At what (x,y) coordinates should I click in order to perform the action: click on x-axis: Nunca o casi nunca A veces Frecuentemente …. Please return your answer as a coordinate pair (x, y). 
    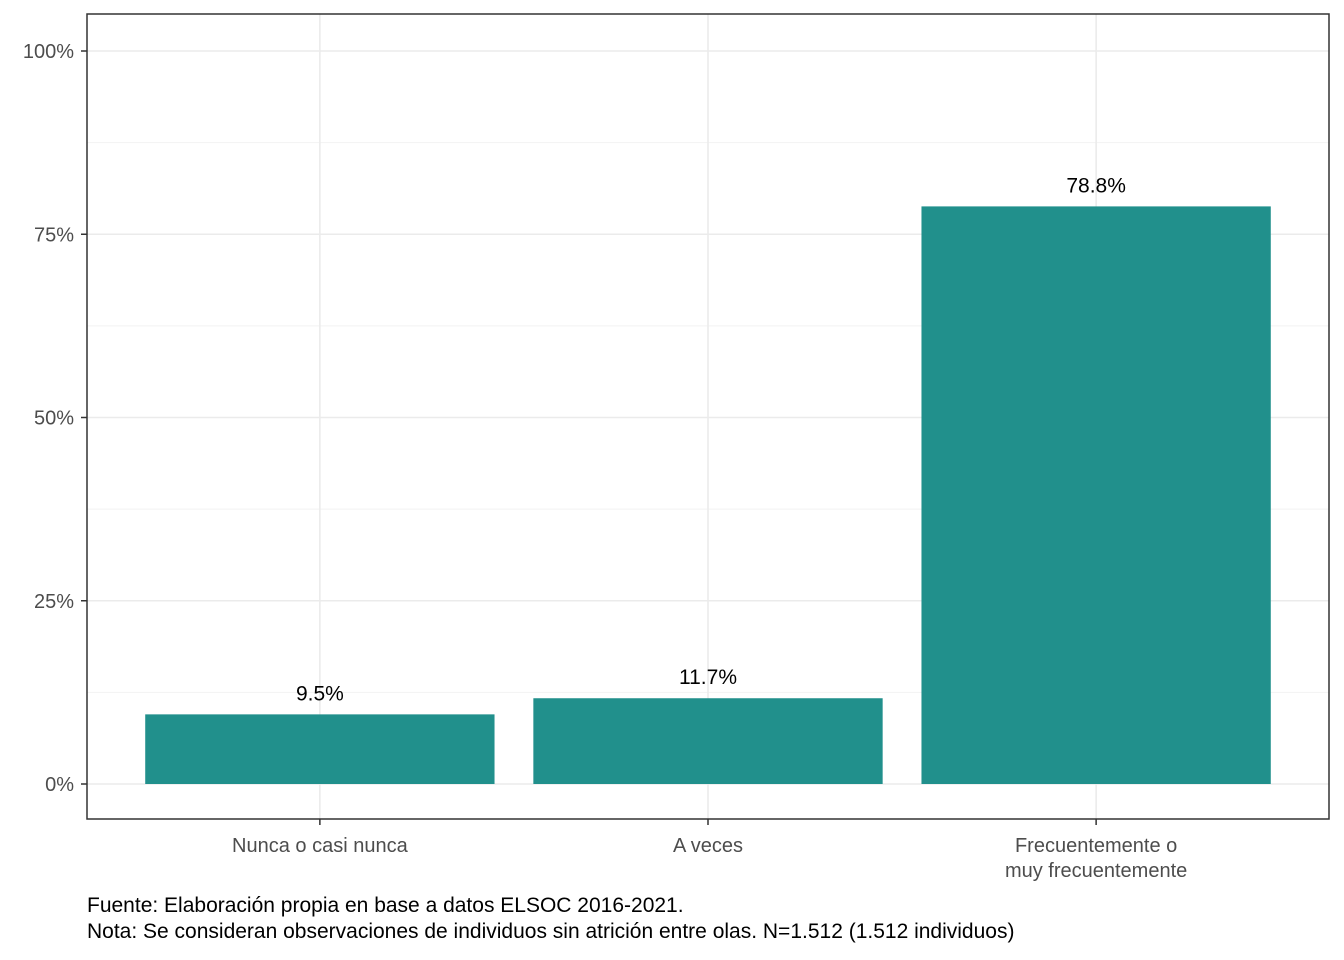
    Looking at the image, I should click on (709, 850).